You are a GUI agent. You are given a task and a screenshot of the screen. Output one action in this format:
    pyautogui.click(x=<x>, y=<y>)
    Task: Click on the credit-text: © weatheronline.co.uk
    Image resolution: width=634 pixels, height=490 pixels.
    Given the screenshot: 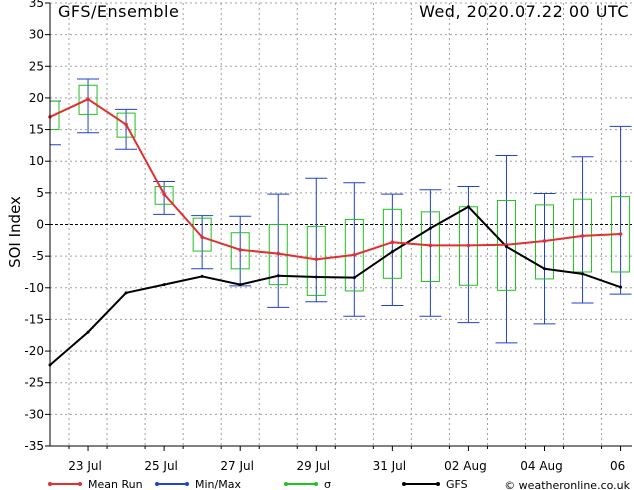 What is the action you would take?
    pyautogui.click(x=567, y=484)
    